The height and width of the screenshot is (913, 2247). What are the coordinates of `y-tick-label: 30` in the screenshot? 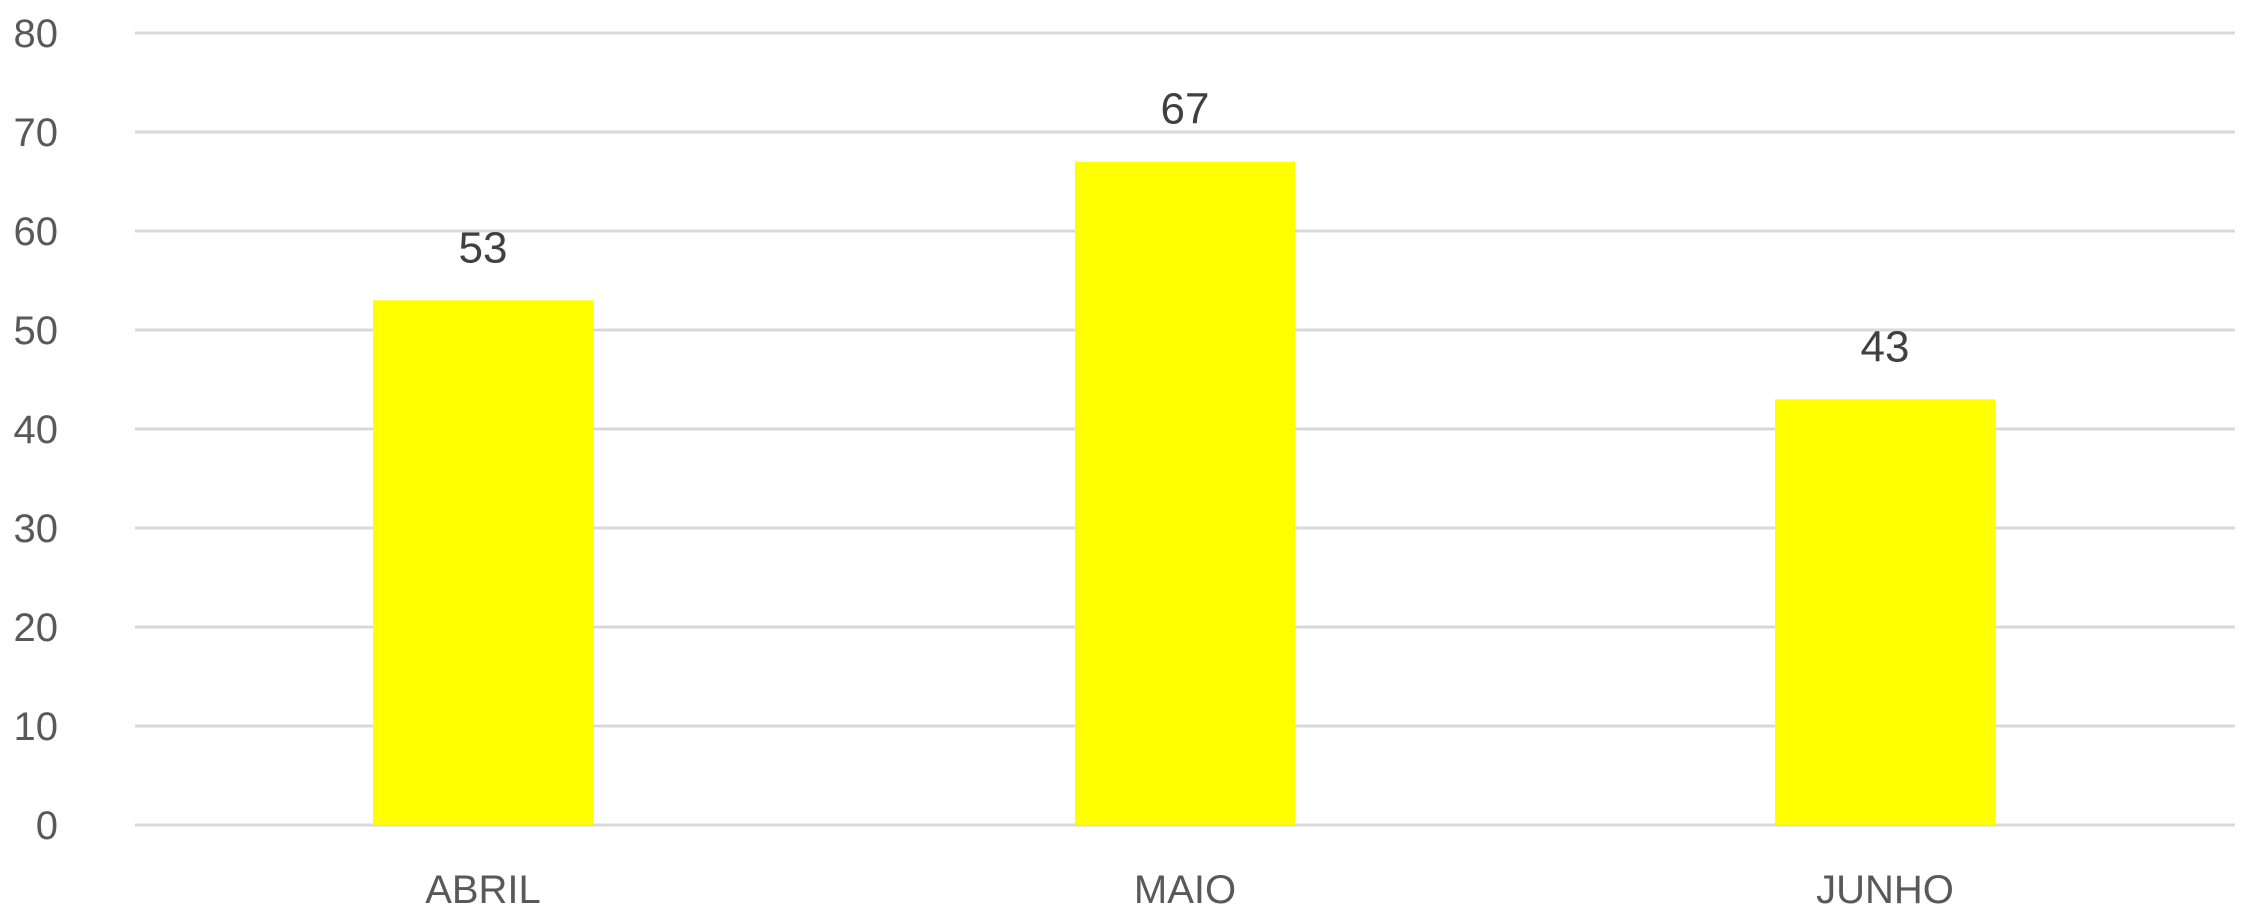 It's located at (36, 529).